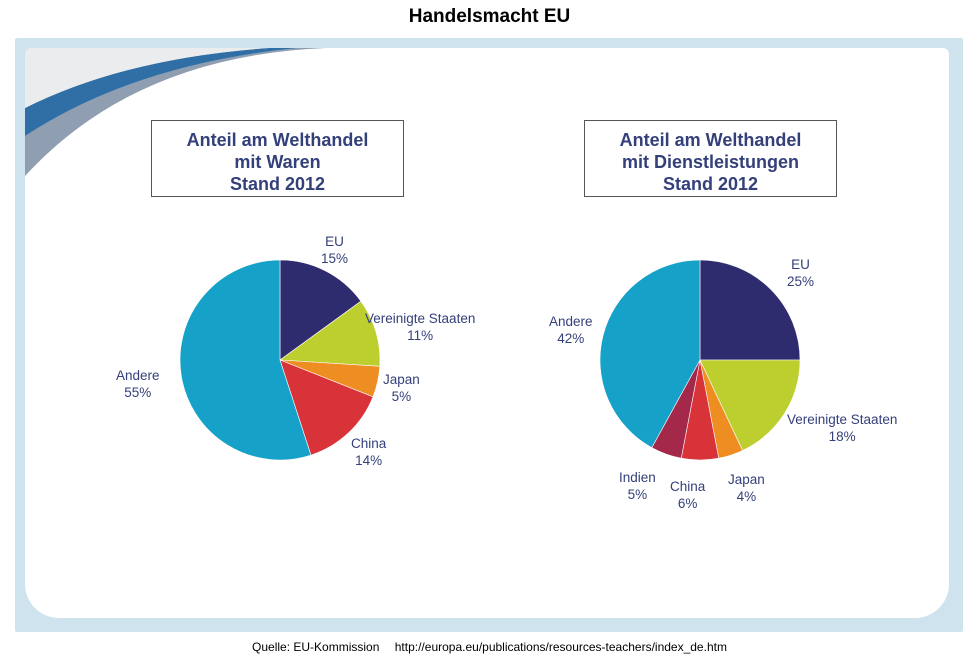  Describe the element at coordinates (746, 496) in the screenshot. I see `chart-2-label-japan-value: 4%` at that location.